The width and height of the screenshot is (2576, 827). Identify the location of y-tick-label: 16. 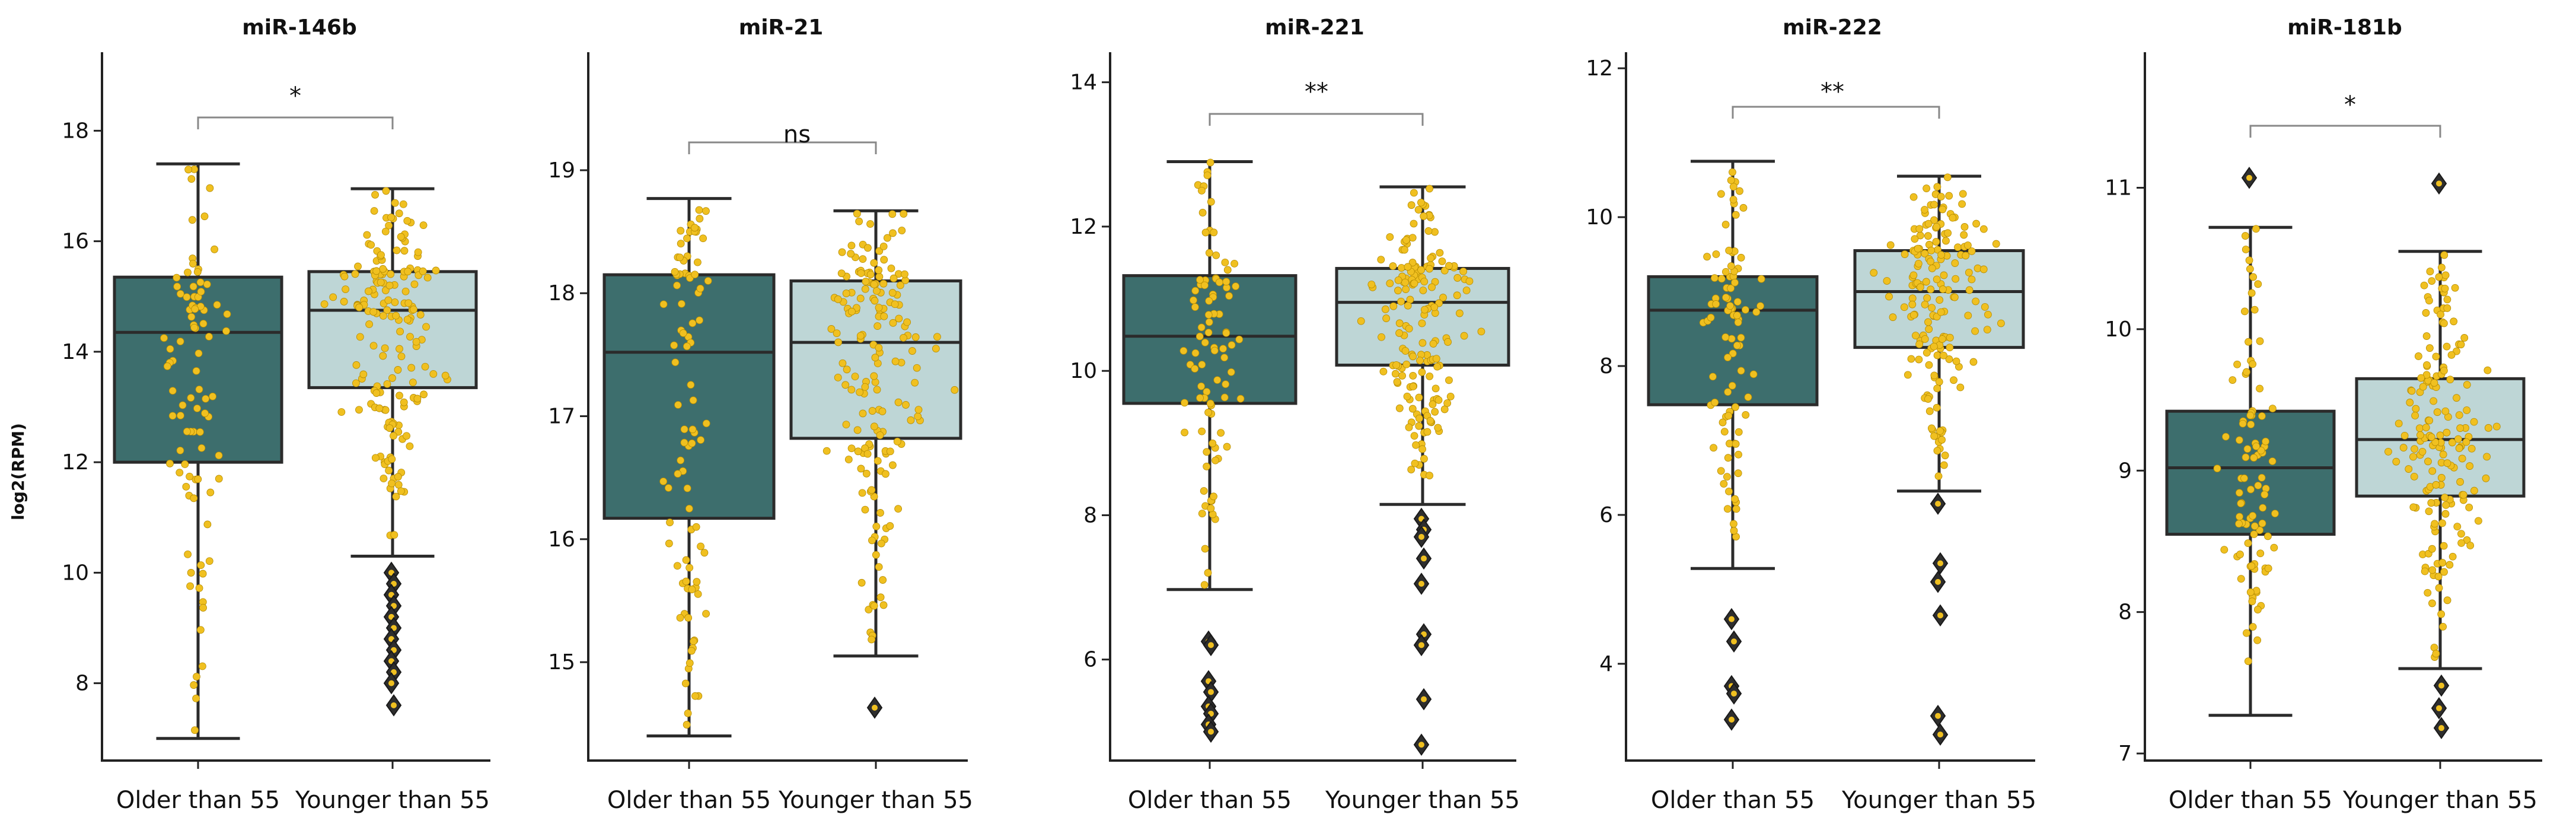
(561, 539).